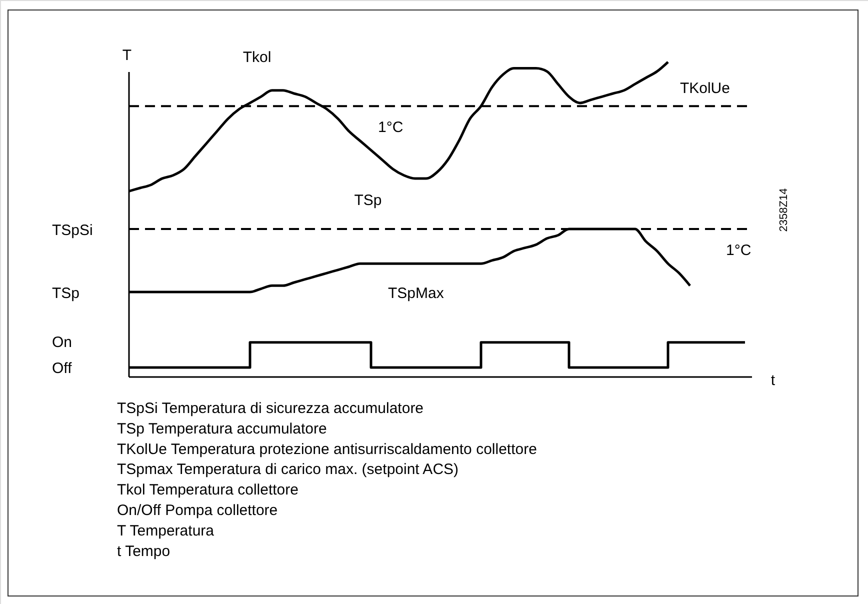 Image resolution: width=868 pixels, height=604 pixels. Describe the element at coordinates (207, 490) in the screenshot. I see `text: Tkol Temperatura collettore` at that location.